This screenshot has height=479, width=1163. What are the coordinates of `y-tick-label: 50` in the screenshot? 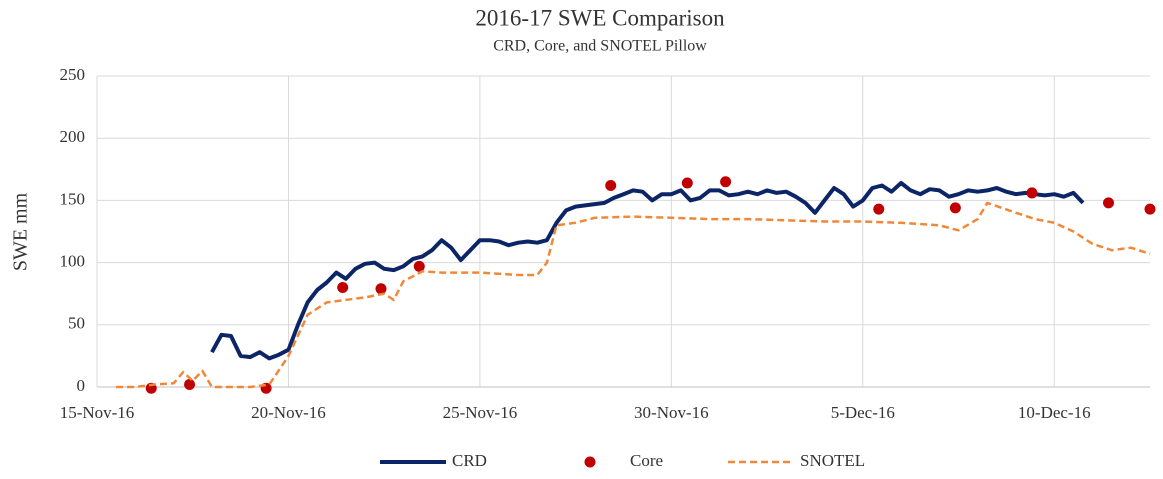 It's located at (76, 323).